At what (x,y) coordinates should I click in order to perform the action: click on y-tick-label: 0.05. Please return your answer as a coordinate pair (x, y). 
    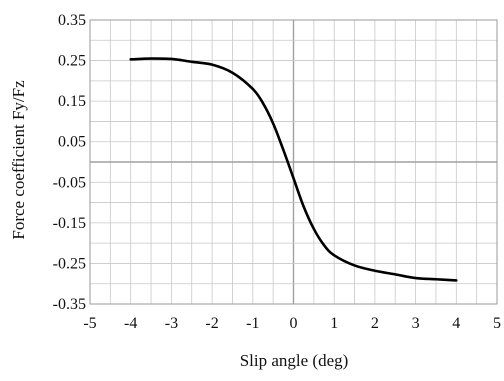
    Looking at the image, I should click on (72, 142).